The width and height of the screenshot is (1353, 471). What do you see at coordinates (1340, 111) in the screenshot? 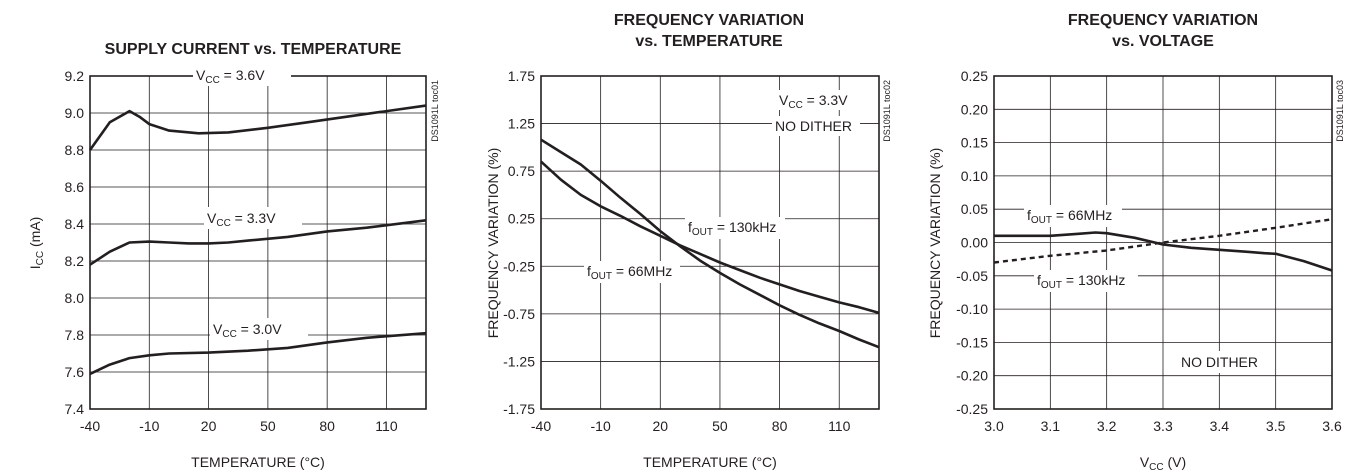
I see `chart-3-code: DS1091L toc03` at bounding box center [1340, 111].